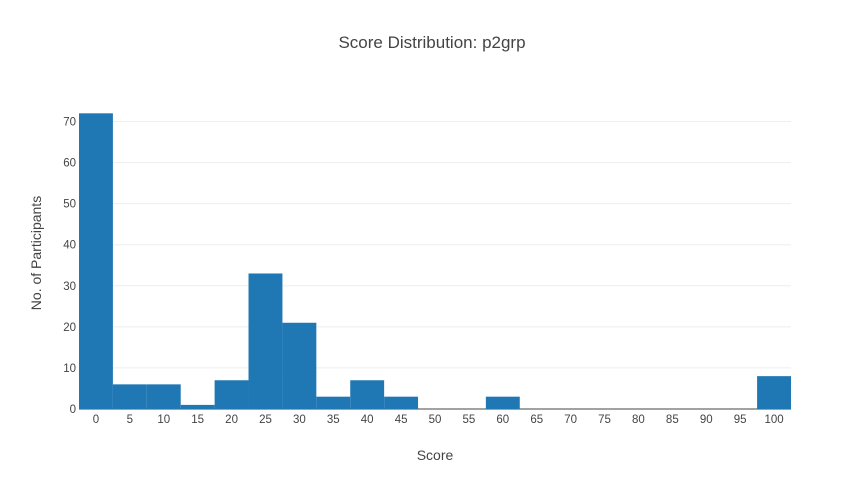  What do you see at coordinates (96, 420) in the screenshot?
I see `x-tick-label: 0` at bounding box center [96, 420].